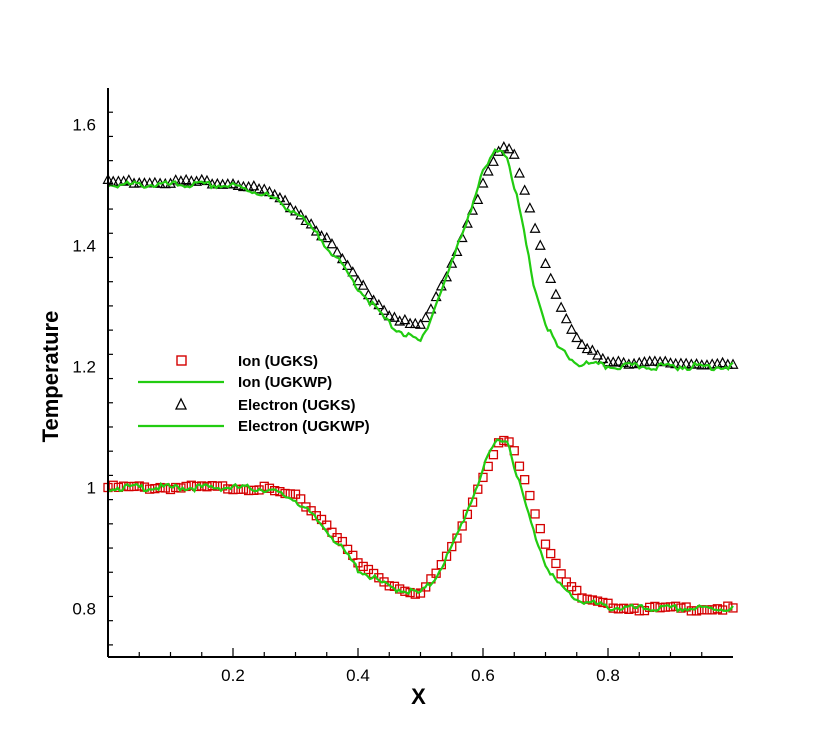  Describe the element at coordinates (181, 360) in the screenshot. I see `legend-square-marker` at that location.